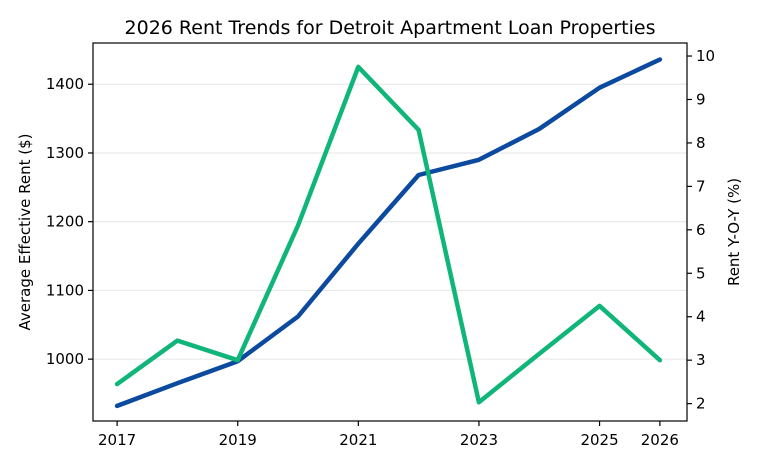 This screenshot has width=760, height=467. What do you see at coordinates (701, 404) in the screenshot?
I see `y-right-tick-label: 2` at bounding box center [701, 404].